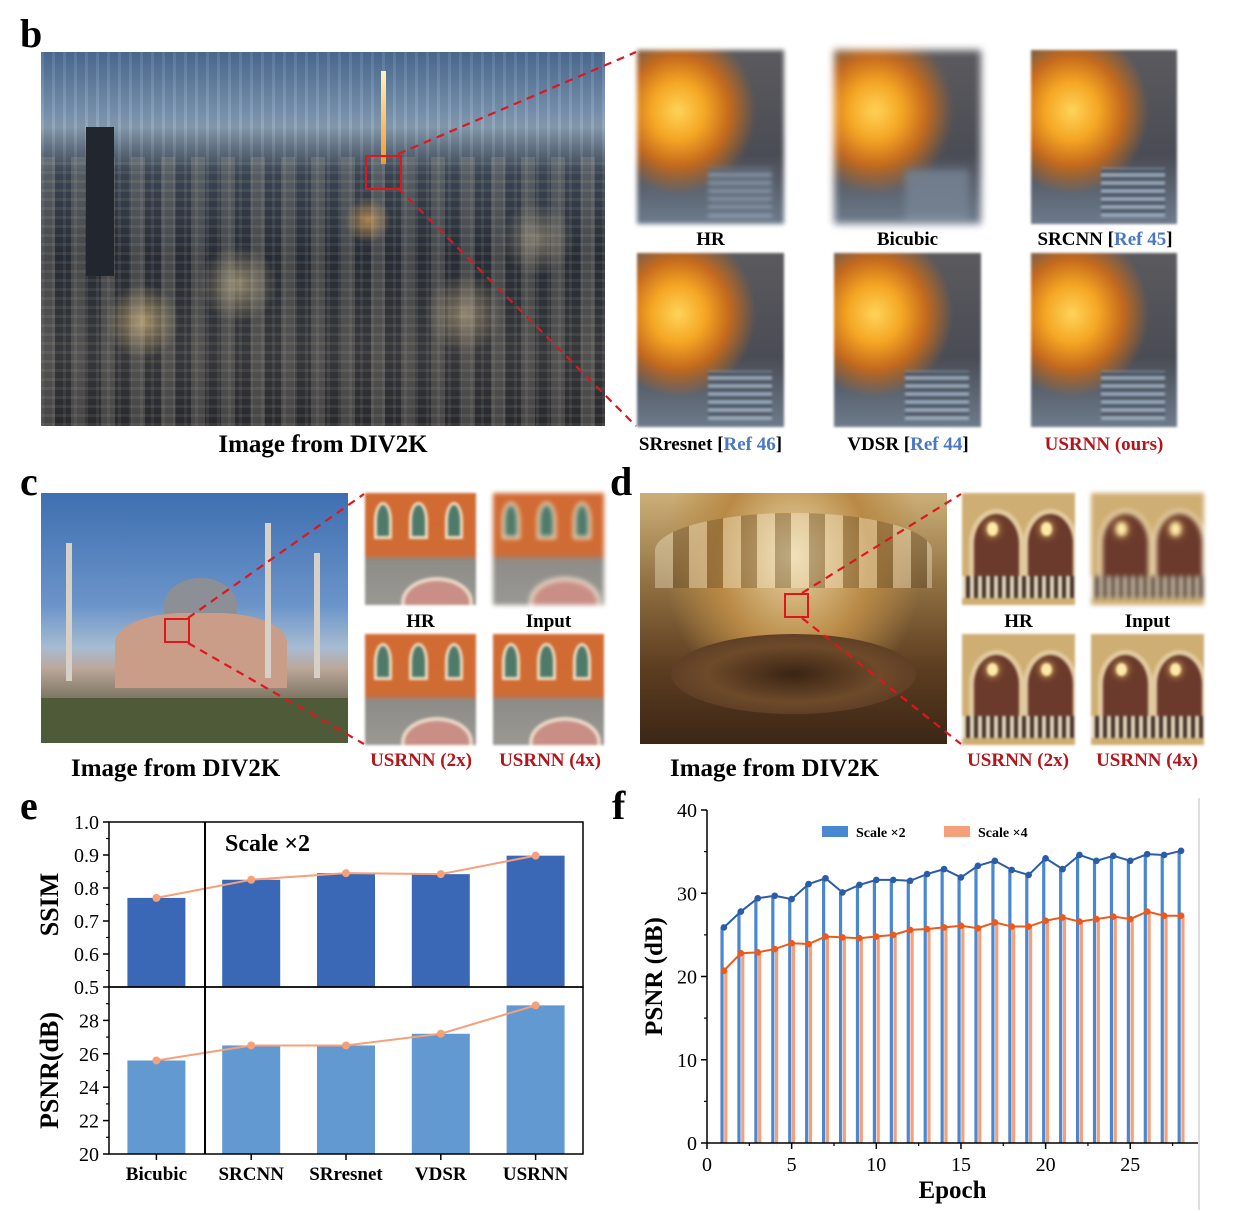 This screenshot has height=1213, width=1236. I want to click on f-ytick-label: 40, so click(687, 811).